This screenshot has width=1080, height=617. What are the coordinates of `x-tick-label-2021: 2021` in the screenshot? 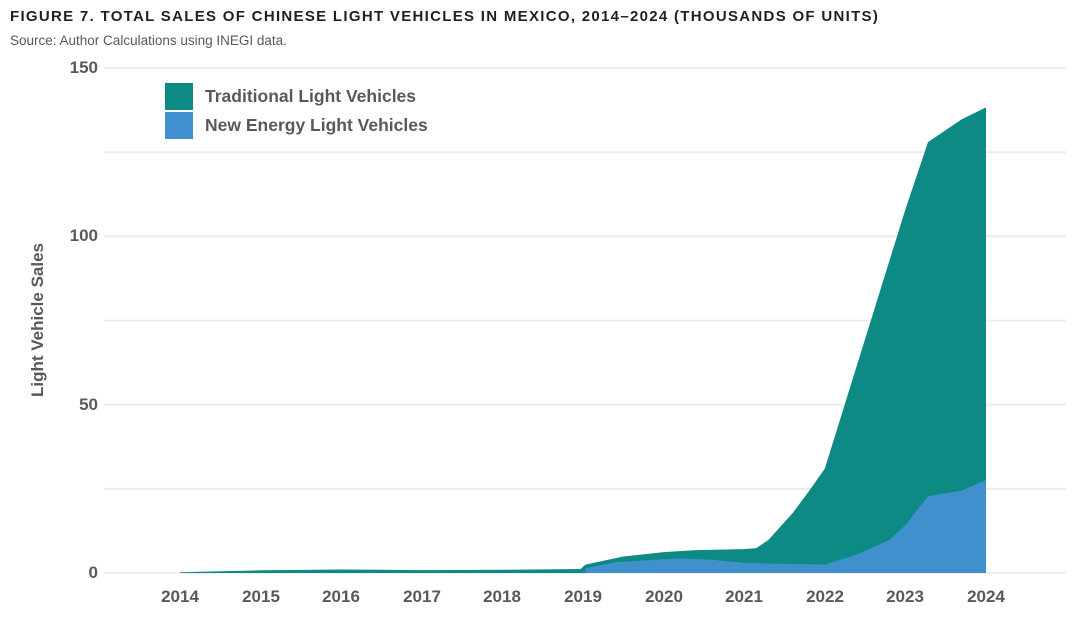 It's located at (744, 596).